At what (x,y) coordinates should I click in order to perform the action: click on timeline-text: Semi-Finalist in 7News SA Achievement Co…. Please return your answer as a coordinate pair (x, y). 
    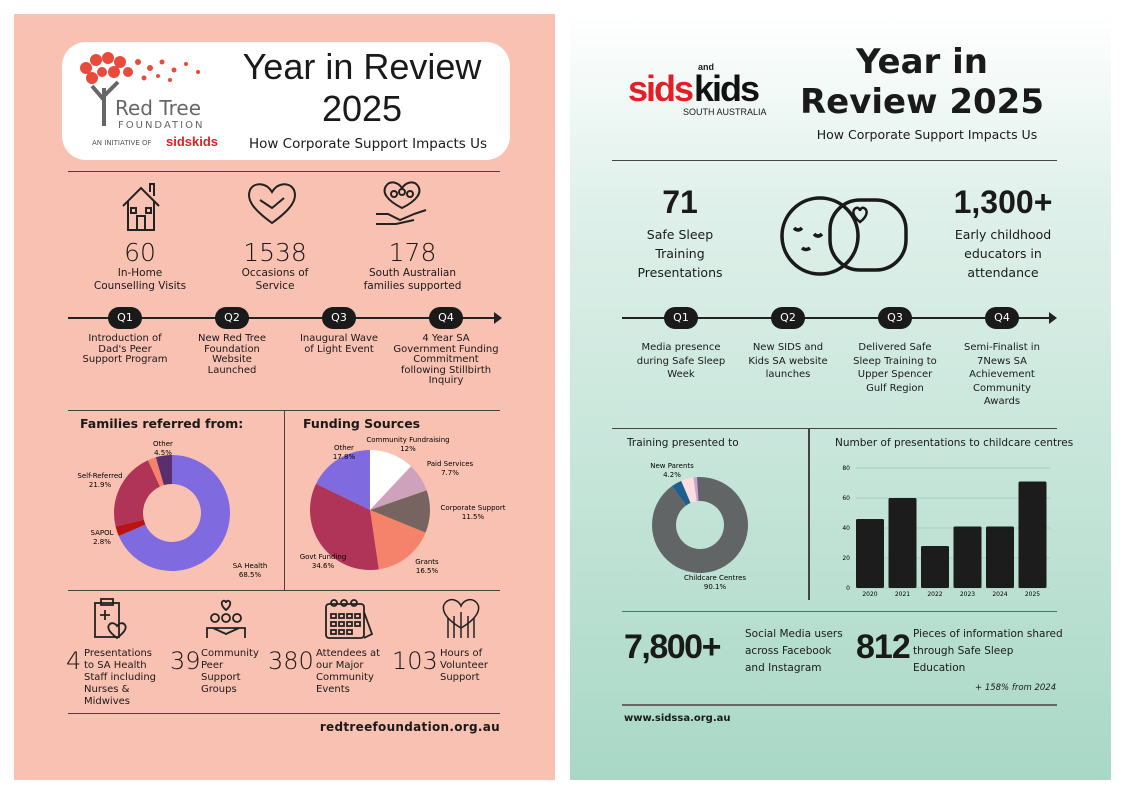
    Looking at the image, I should click on (1002, 374).